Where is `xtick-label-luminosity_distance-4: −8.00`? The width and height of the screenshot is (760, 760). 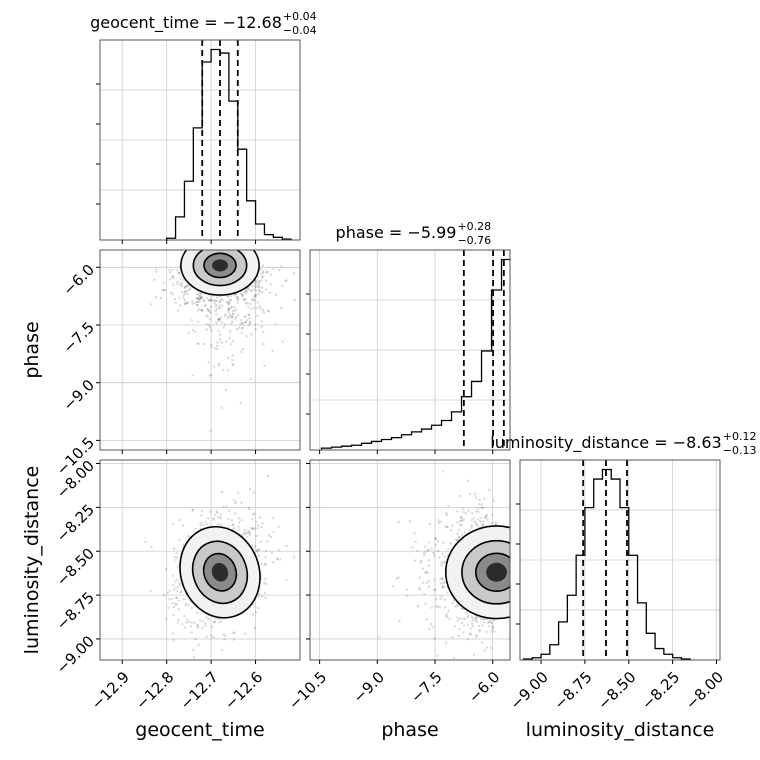 xtick-label-luminosity_distance-4: −8.00 is located at coordinates (704, 690).